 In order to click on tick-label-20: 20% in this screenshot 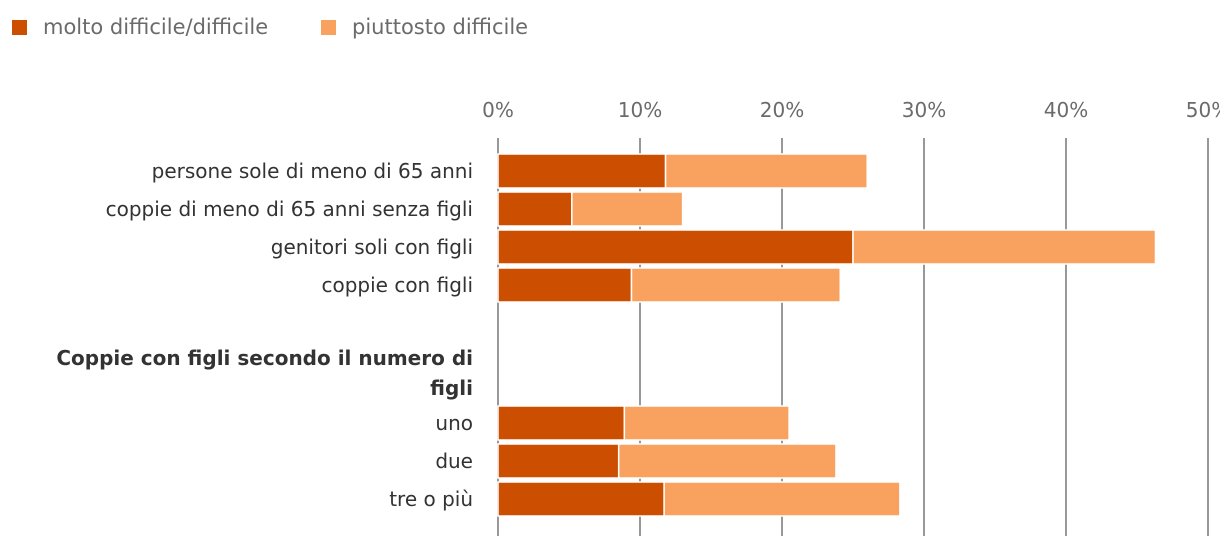, I will do `click(782, 110)`.